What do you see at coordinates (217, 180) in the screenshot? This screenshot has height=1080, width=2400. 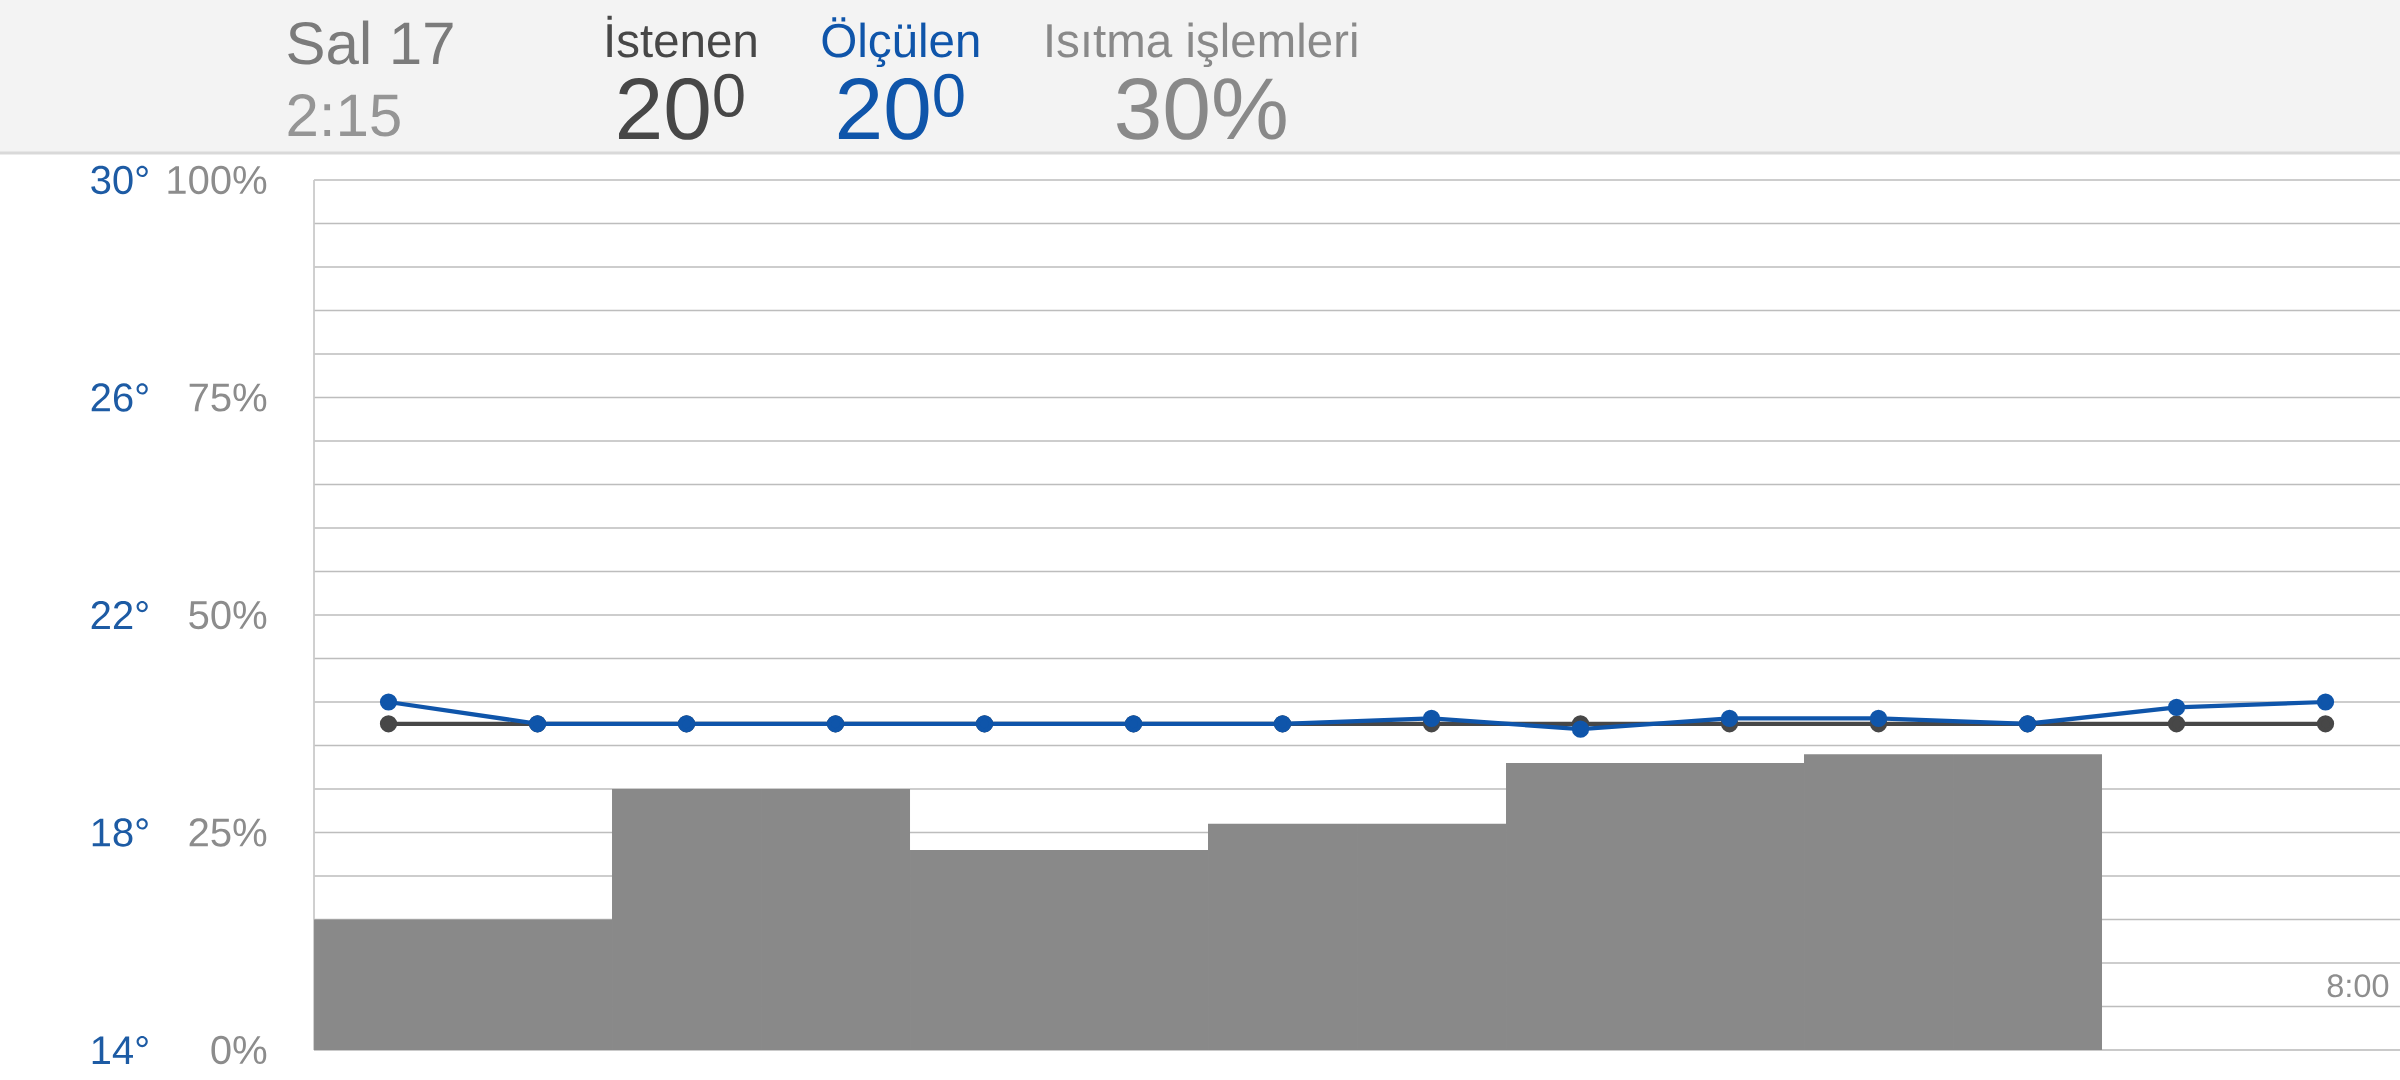 I see `y-tick-label: 100%` at bounding box center [217, 180].